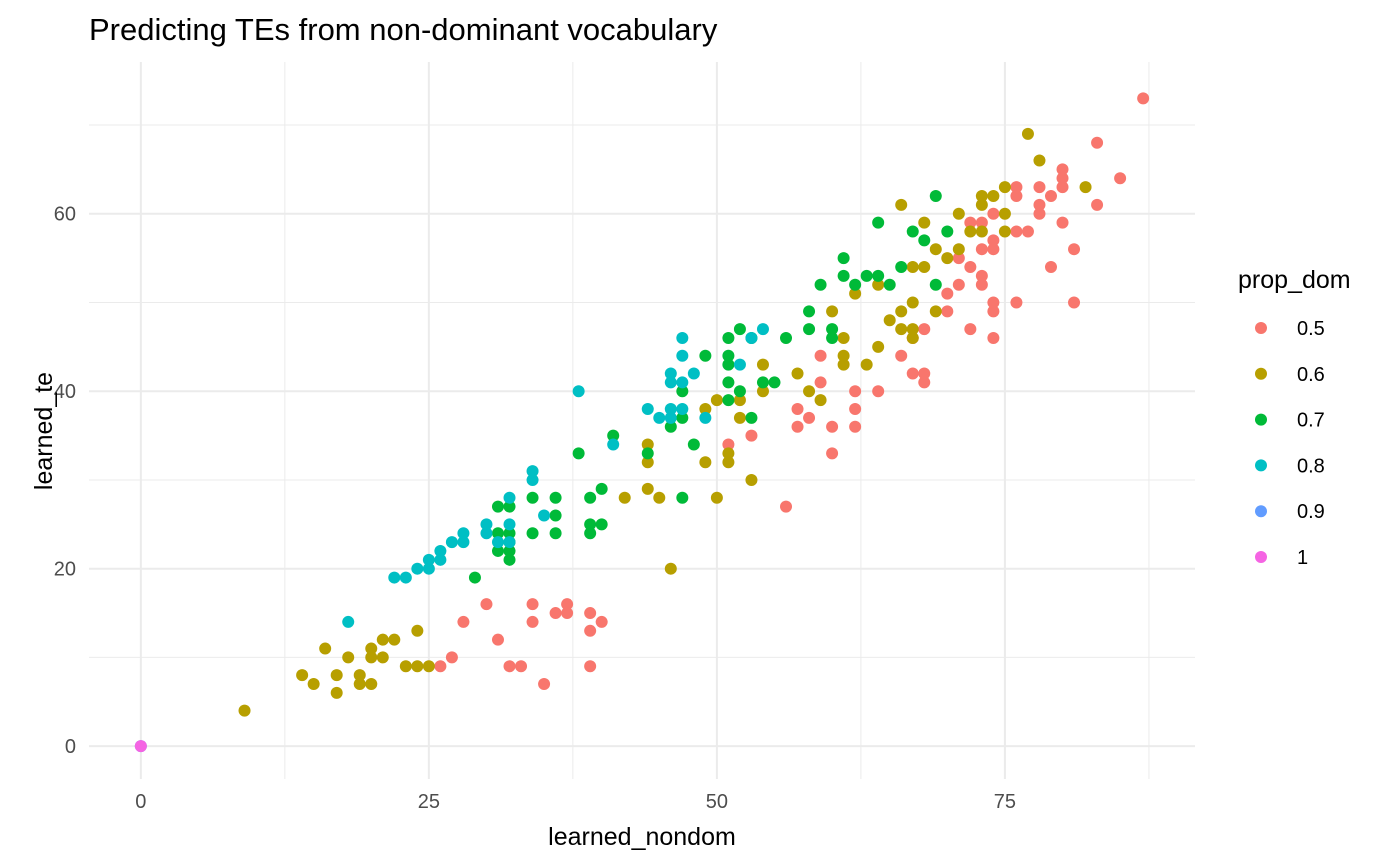 This screenshot has width=1400, height=865. Describe the element at coordinates (1290, 443) in the screenshot. I see `legend-items: 0.5 0.6 0.7 0.8 0.9 1` at that location.